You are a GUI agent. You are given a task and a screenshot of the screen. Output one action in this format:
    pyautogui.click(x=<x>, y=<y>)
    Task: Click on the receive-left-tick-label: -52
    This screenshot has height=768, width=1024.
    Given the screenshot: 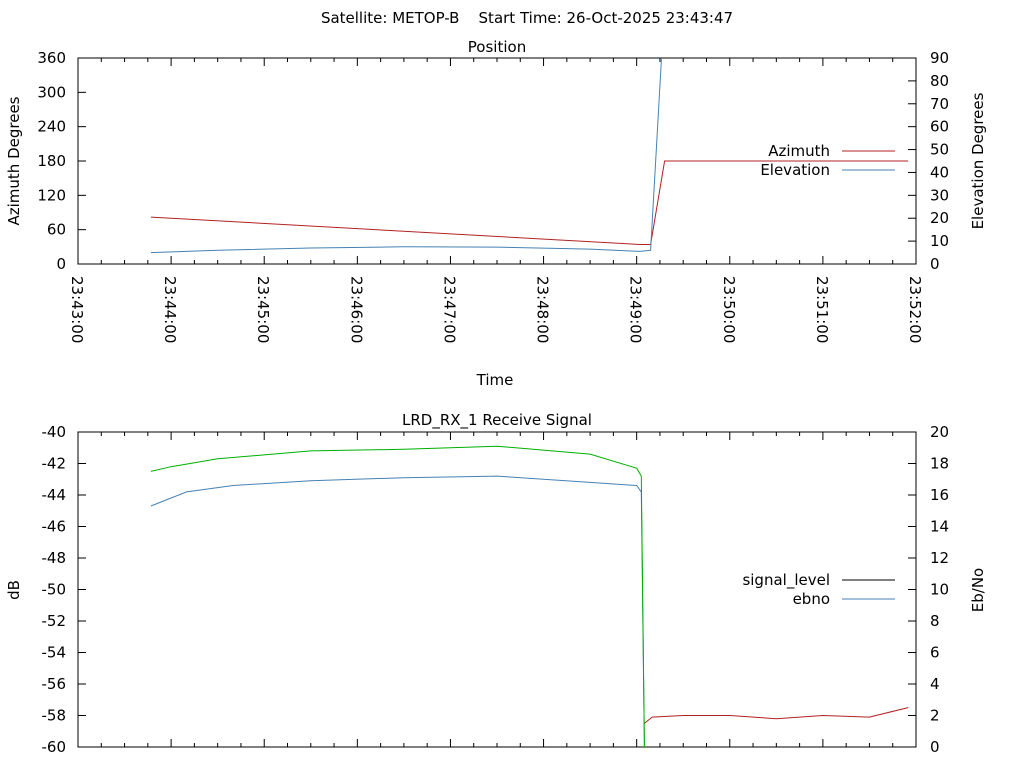 What is the action you would take?
    pyautogui.click(x=54, y=621)
    